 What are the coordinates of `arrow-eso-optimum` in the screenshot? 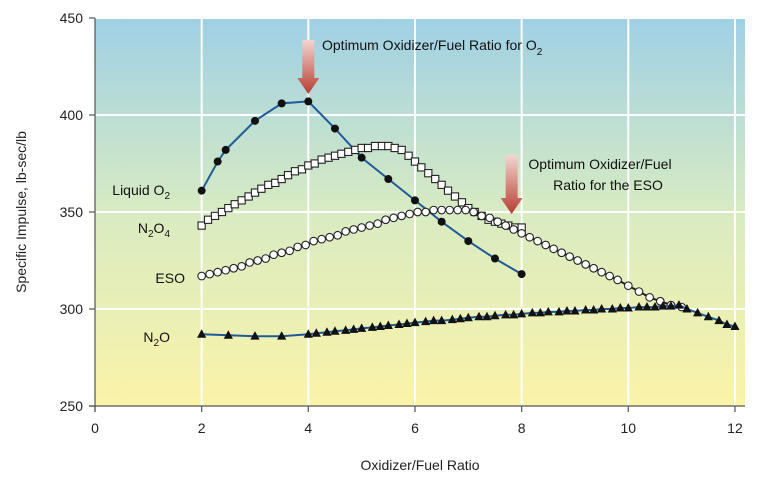 It's located at (511, 184).